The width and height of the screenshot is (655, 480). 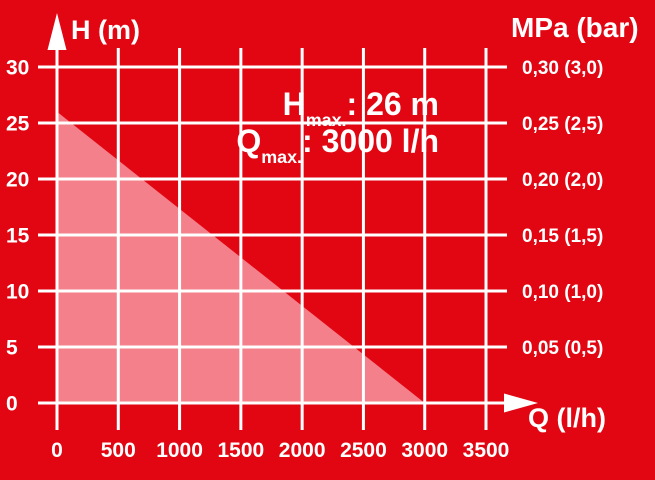 I want to click on right-tick-label-30: 0,30 (3,0), so click(x=562, y=68).